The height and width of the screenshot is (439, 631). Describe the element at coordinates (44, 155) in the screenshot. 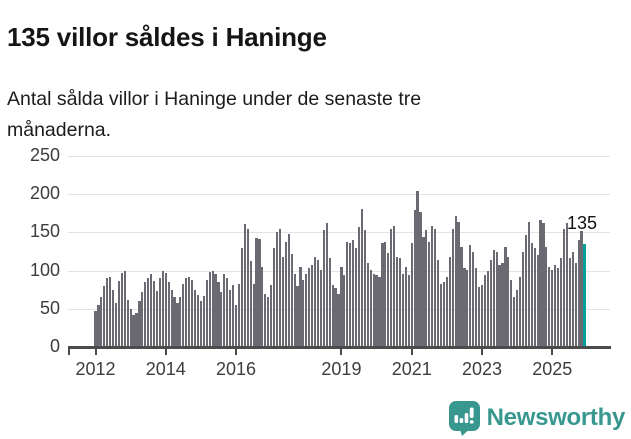

I see `y-tick-label: 250` at that location.